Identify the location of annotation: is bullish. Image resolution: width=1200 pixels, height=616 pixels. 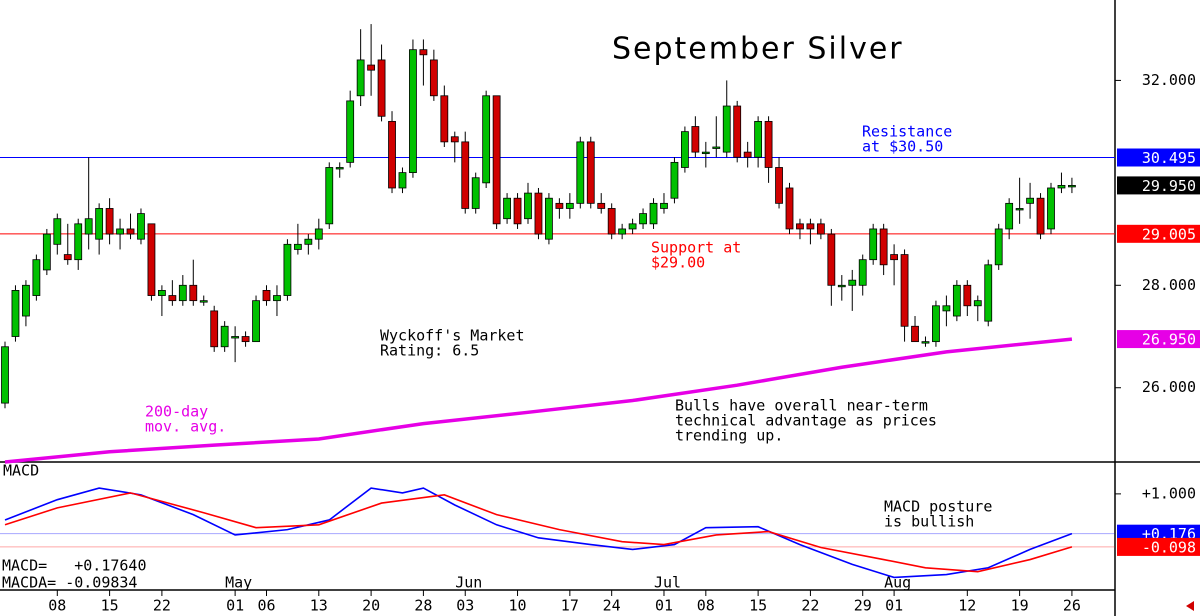
(929, 522).